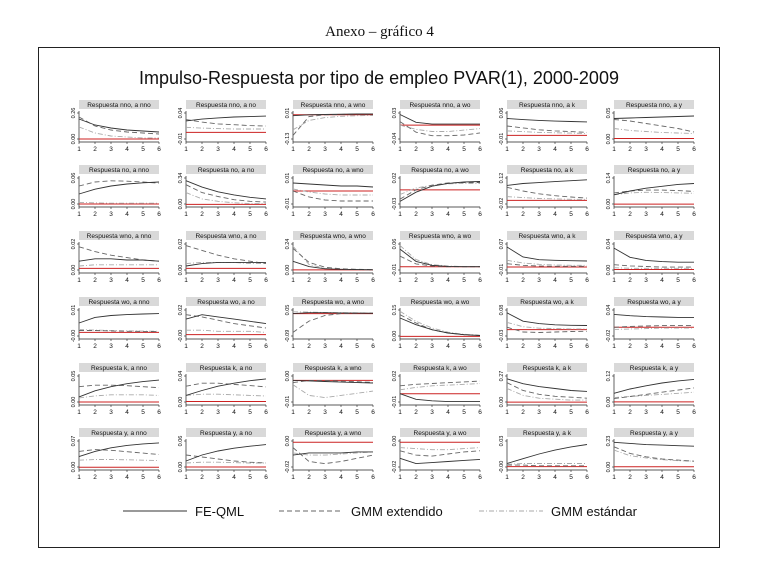  I want to click on panel-title: Respuesta wno, a wno, so click(333, 236).